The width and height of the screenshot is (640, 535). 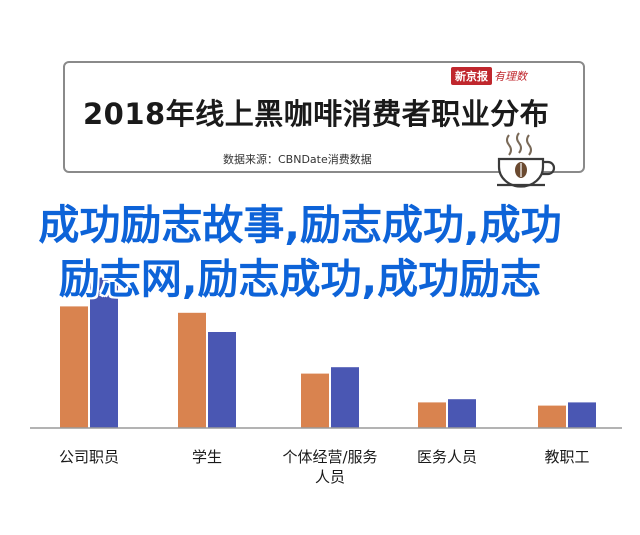 What do you see at coordinates (329, 467) in the screenshot?
I see `category-label: 个体经营/服务人员` at bounding box center [329, 467].